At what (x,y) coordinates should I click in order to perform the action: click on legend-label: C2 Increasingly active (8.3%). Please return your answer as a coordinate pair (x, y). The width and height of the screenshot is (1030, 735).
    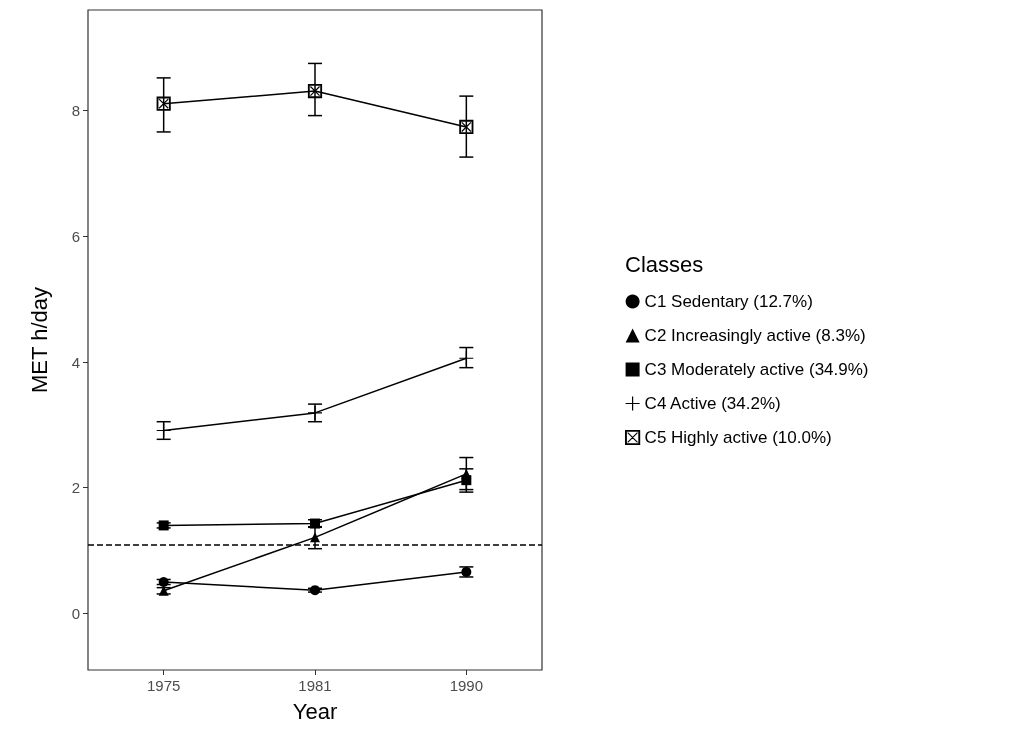
    Looking at the image, I should click on (755, 335).